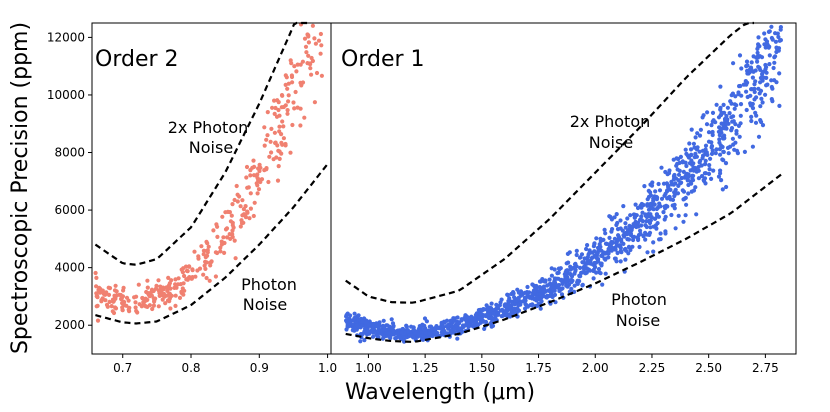  I want to click on y-tick-label: 6000, so click(69, 210).